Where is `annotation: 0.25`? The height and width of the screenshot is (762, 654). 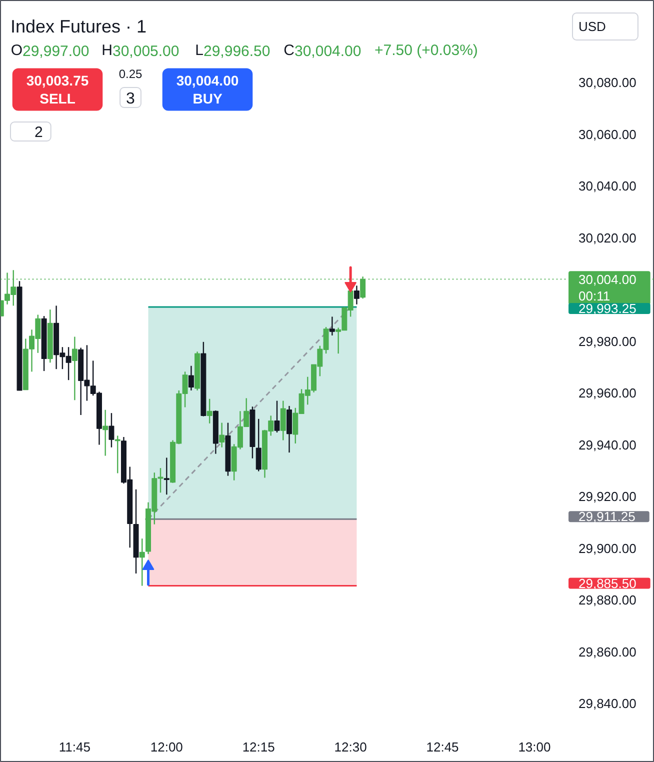 annotation: 0.25 is located at coordinates (130, 74).